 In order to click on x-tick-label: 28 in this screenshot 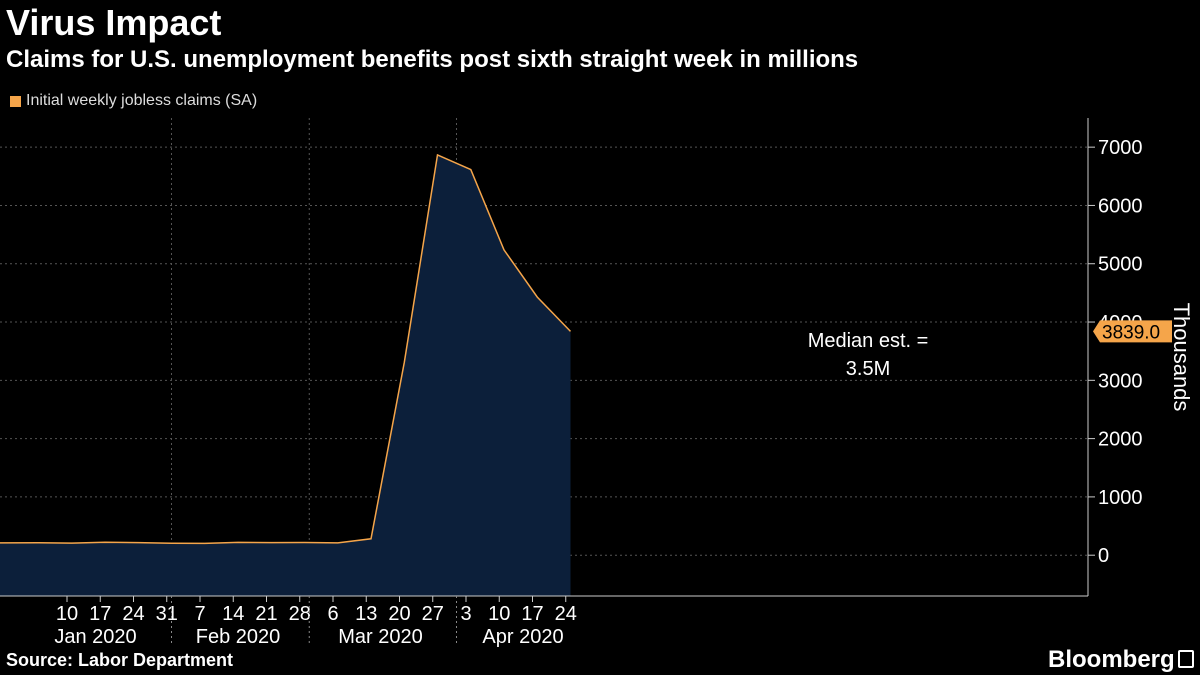, I will do `click(300, 614)`.